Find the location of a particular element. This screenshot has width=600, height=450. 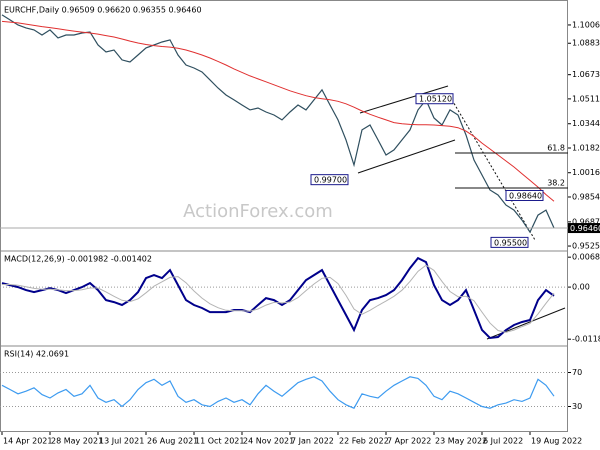

x-tick-label: 11 Oct 2021 is located at coordinates (219, 441).